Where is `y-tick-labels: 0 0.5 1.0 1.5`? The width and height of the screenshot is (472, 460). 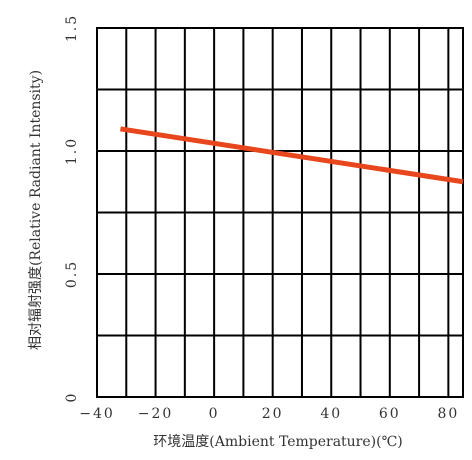 y-tick-labels: 0 0.5 1.0 1.5 is located at coordinates (72, 208).